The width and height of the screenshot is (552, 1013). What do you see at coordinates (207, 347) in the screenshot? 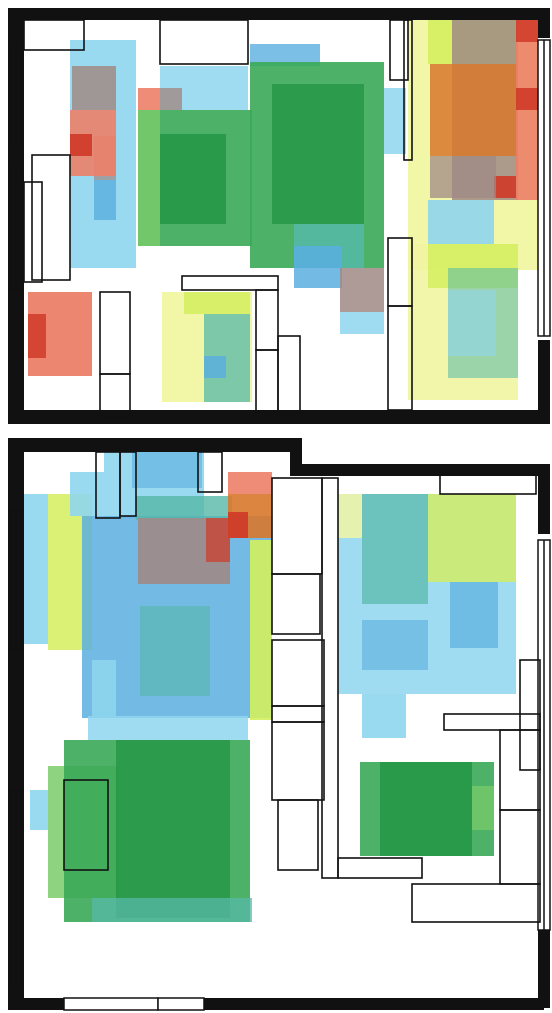
I see `desk-zone` at bounding box center [207, 347].